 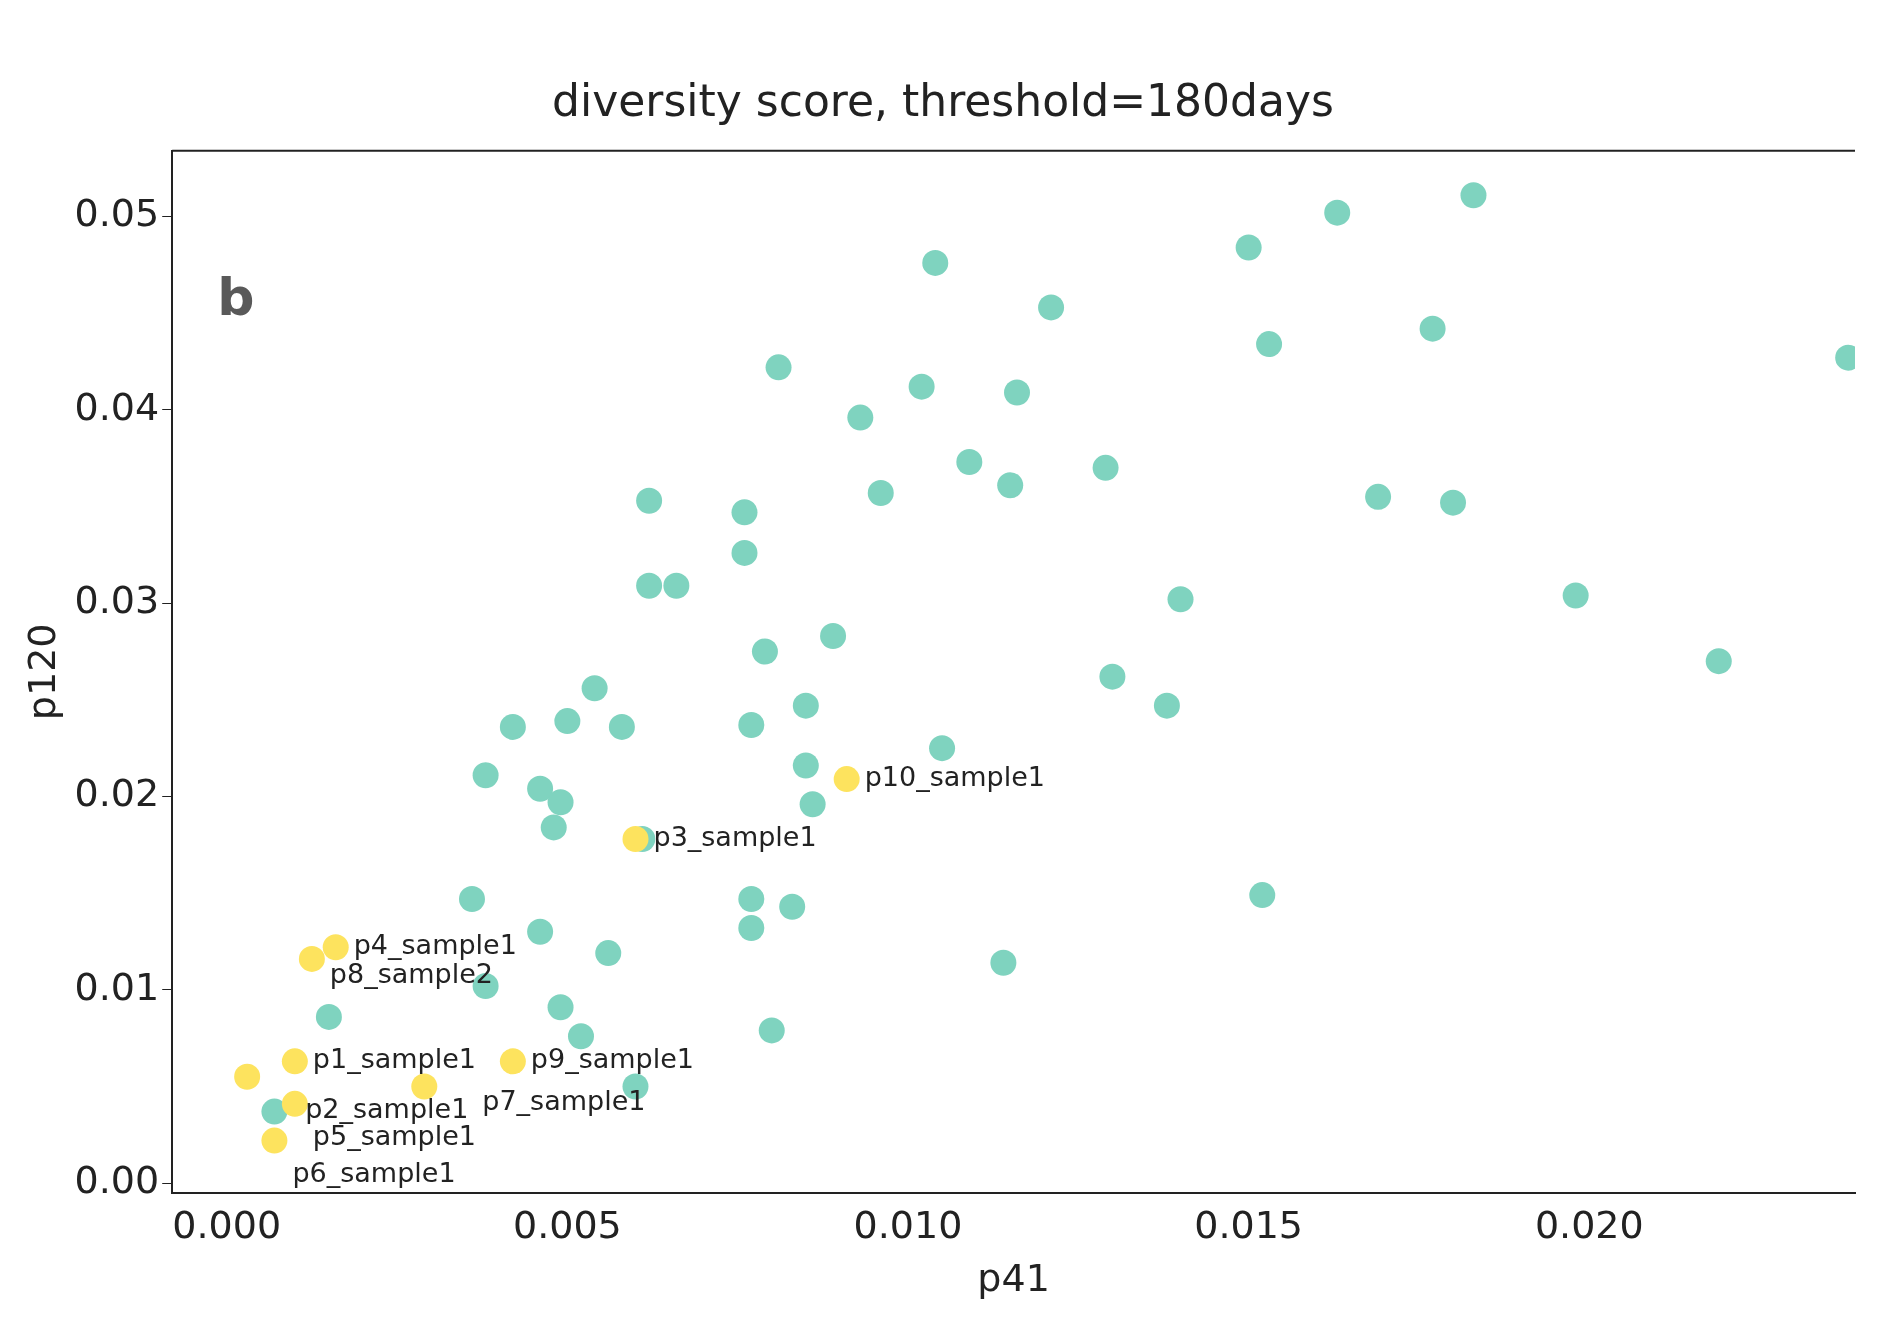 What do you see at coordinates (41, 672) in the screenshot?
I see `y-axis-title: p120` at bounding box center [41, 672].